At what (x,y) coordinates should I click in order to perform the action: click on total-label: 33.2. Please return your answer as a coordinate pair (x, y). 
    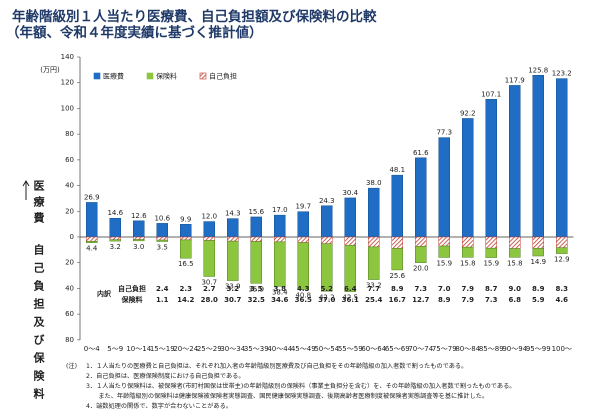
    Looking at the image, I should click on (374, 286).